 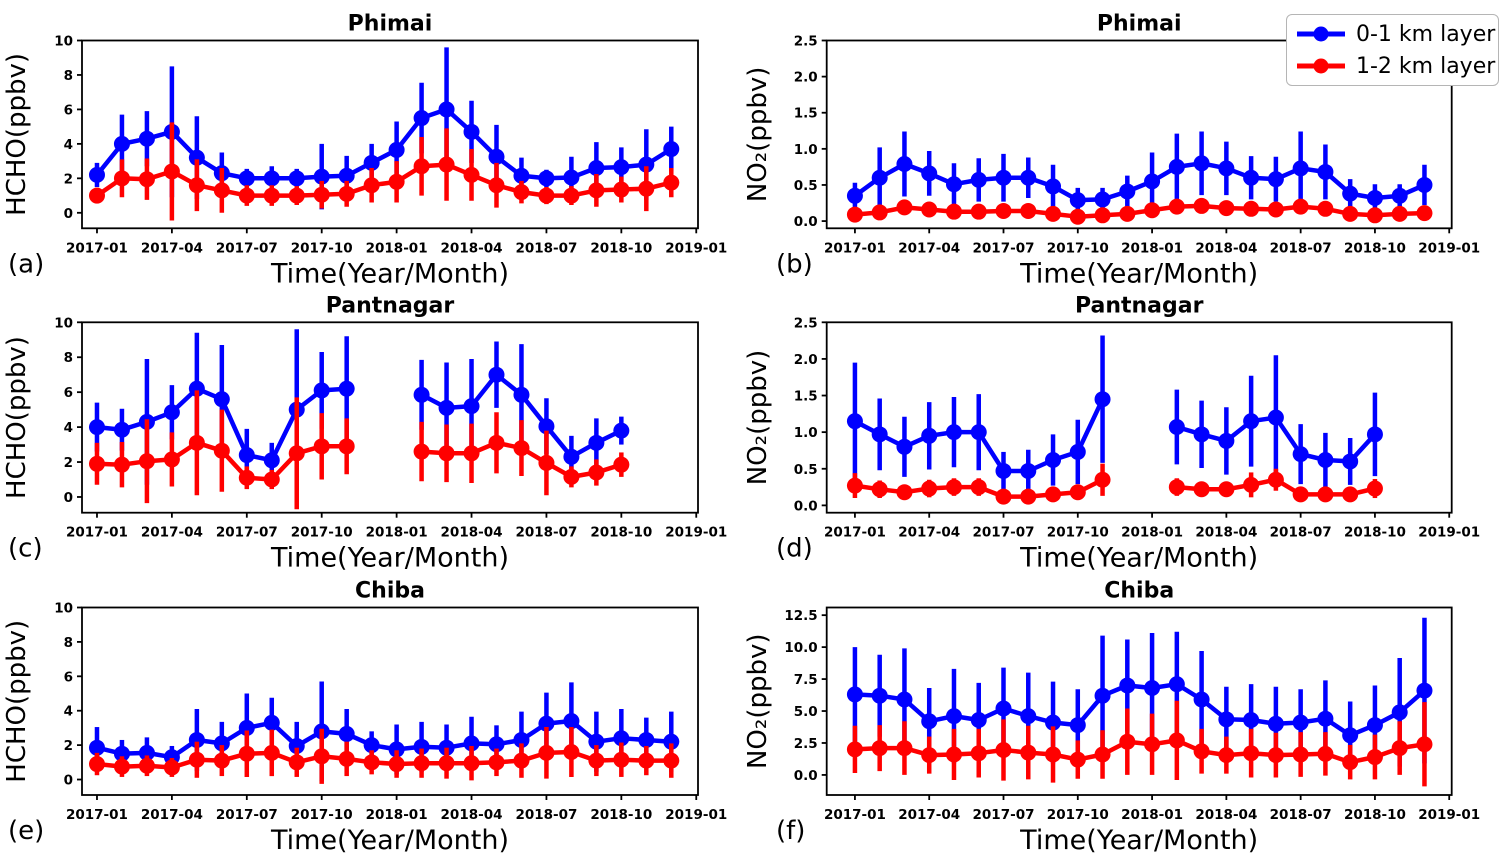 I want to click on y-tick-label: 0, so click(x=68, y=781).